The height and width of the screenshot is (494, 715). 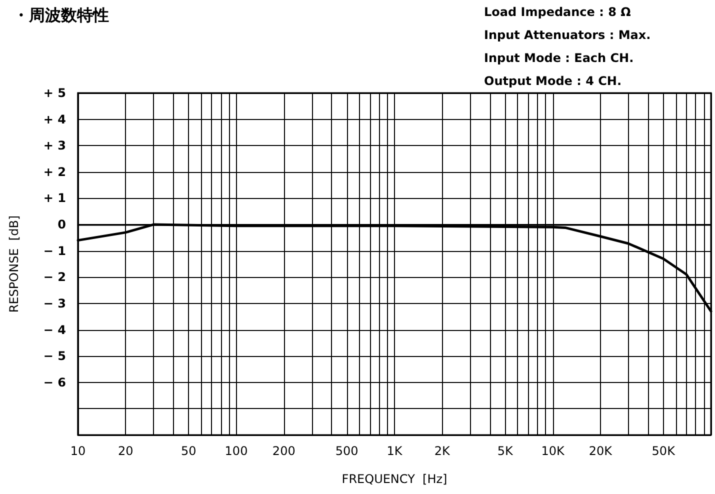 I want to click on y-tick-label: + 5, so click(x=54, y=93).